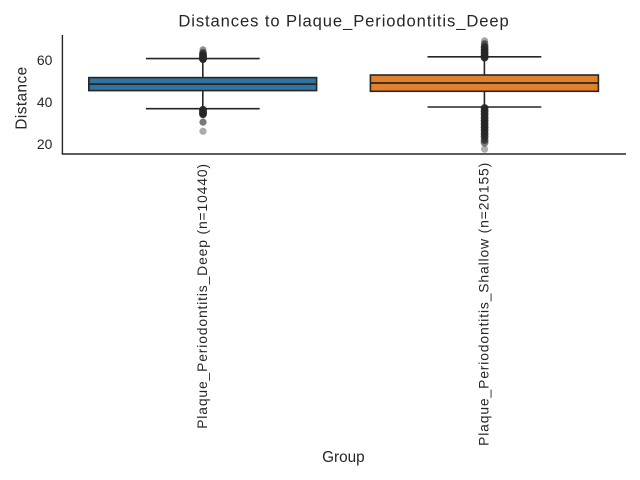 The image size is (640, 480). I want to click on svg-text: Distance, so click(22, 97).